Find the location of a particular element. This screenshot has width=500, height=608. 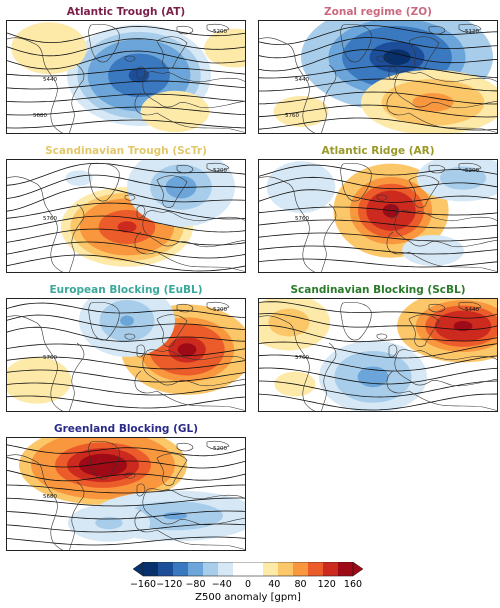

panel-title: Greenland Blocking (GL) is located at coordinates (126, 429).